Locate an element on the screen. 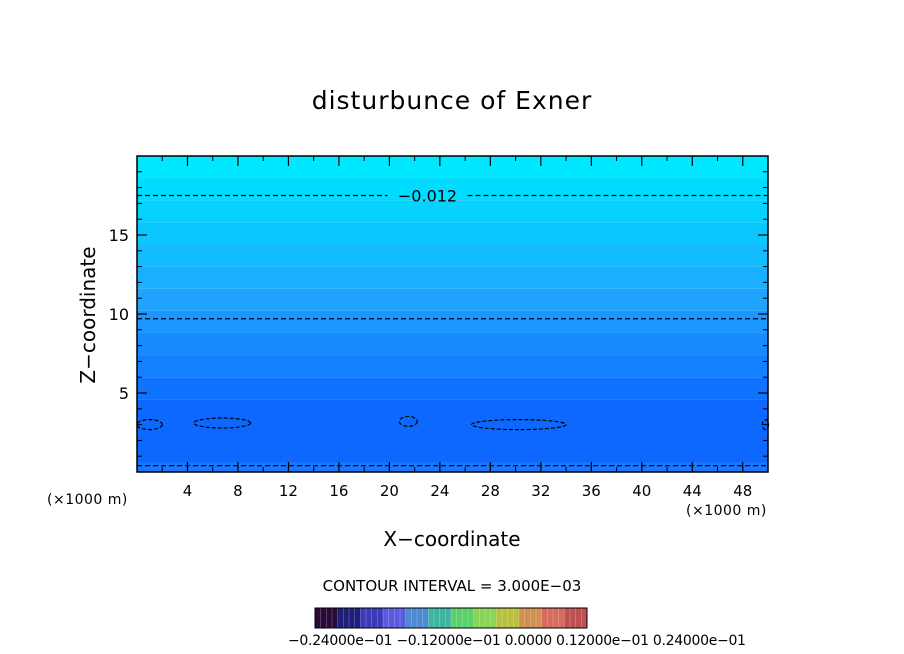  contour-interval-note: CONTOUR INTERVAL = 3.000E−03 is located at coordinates (452, 586).